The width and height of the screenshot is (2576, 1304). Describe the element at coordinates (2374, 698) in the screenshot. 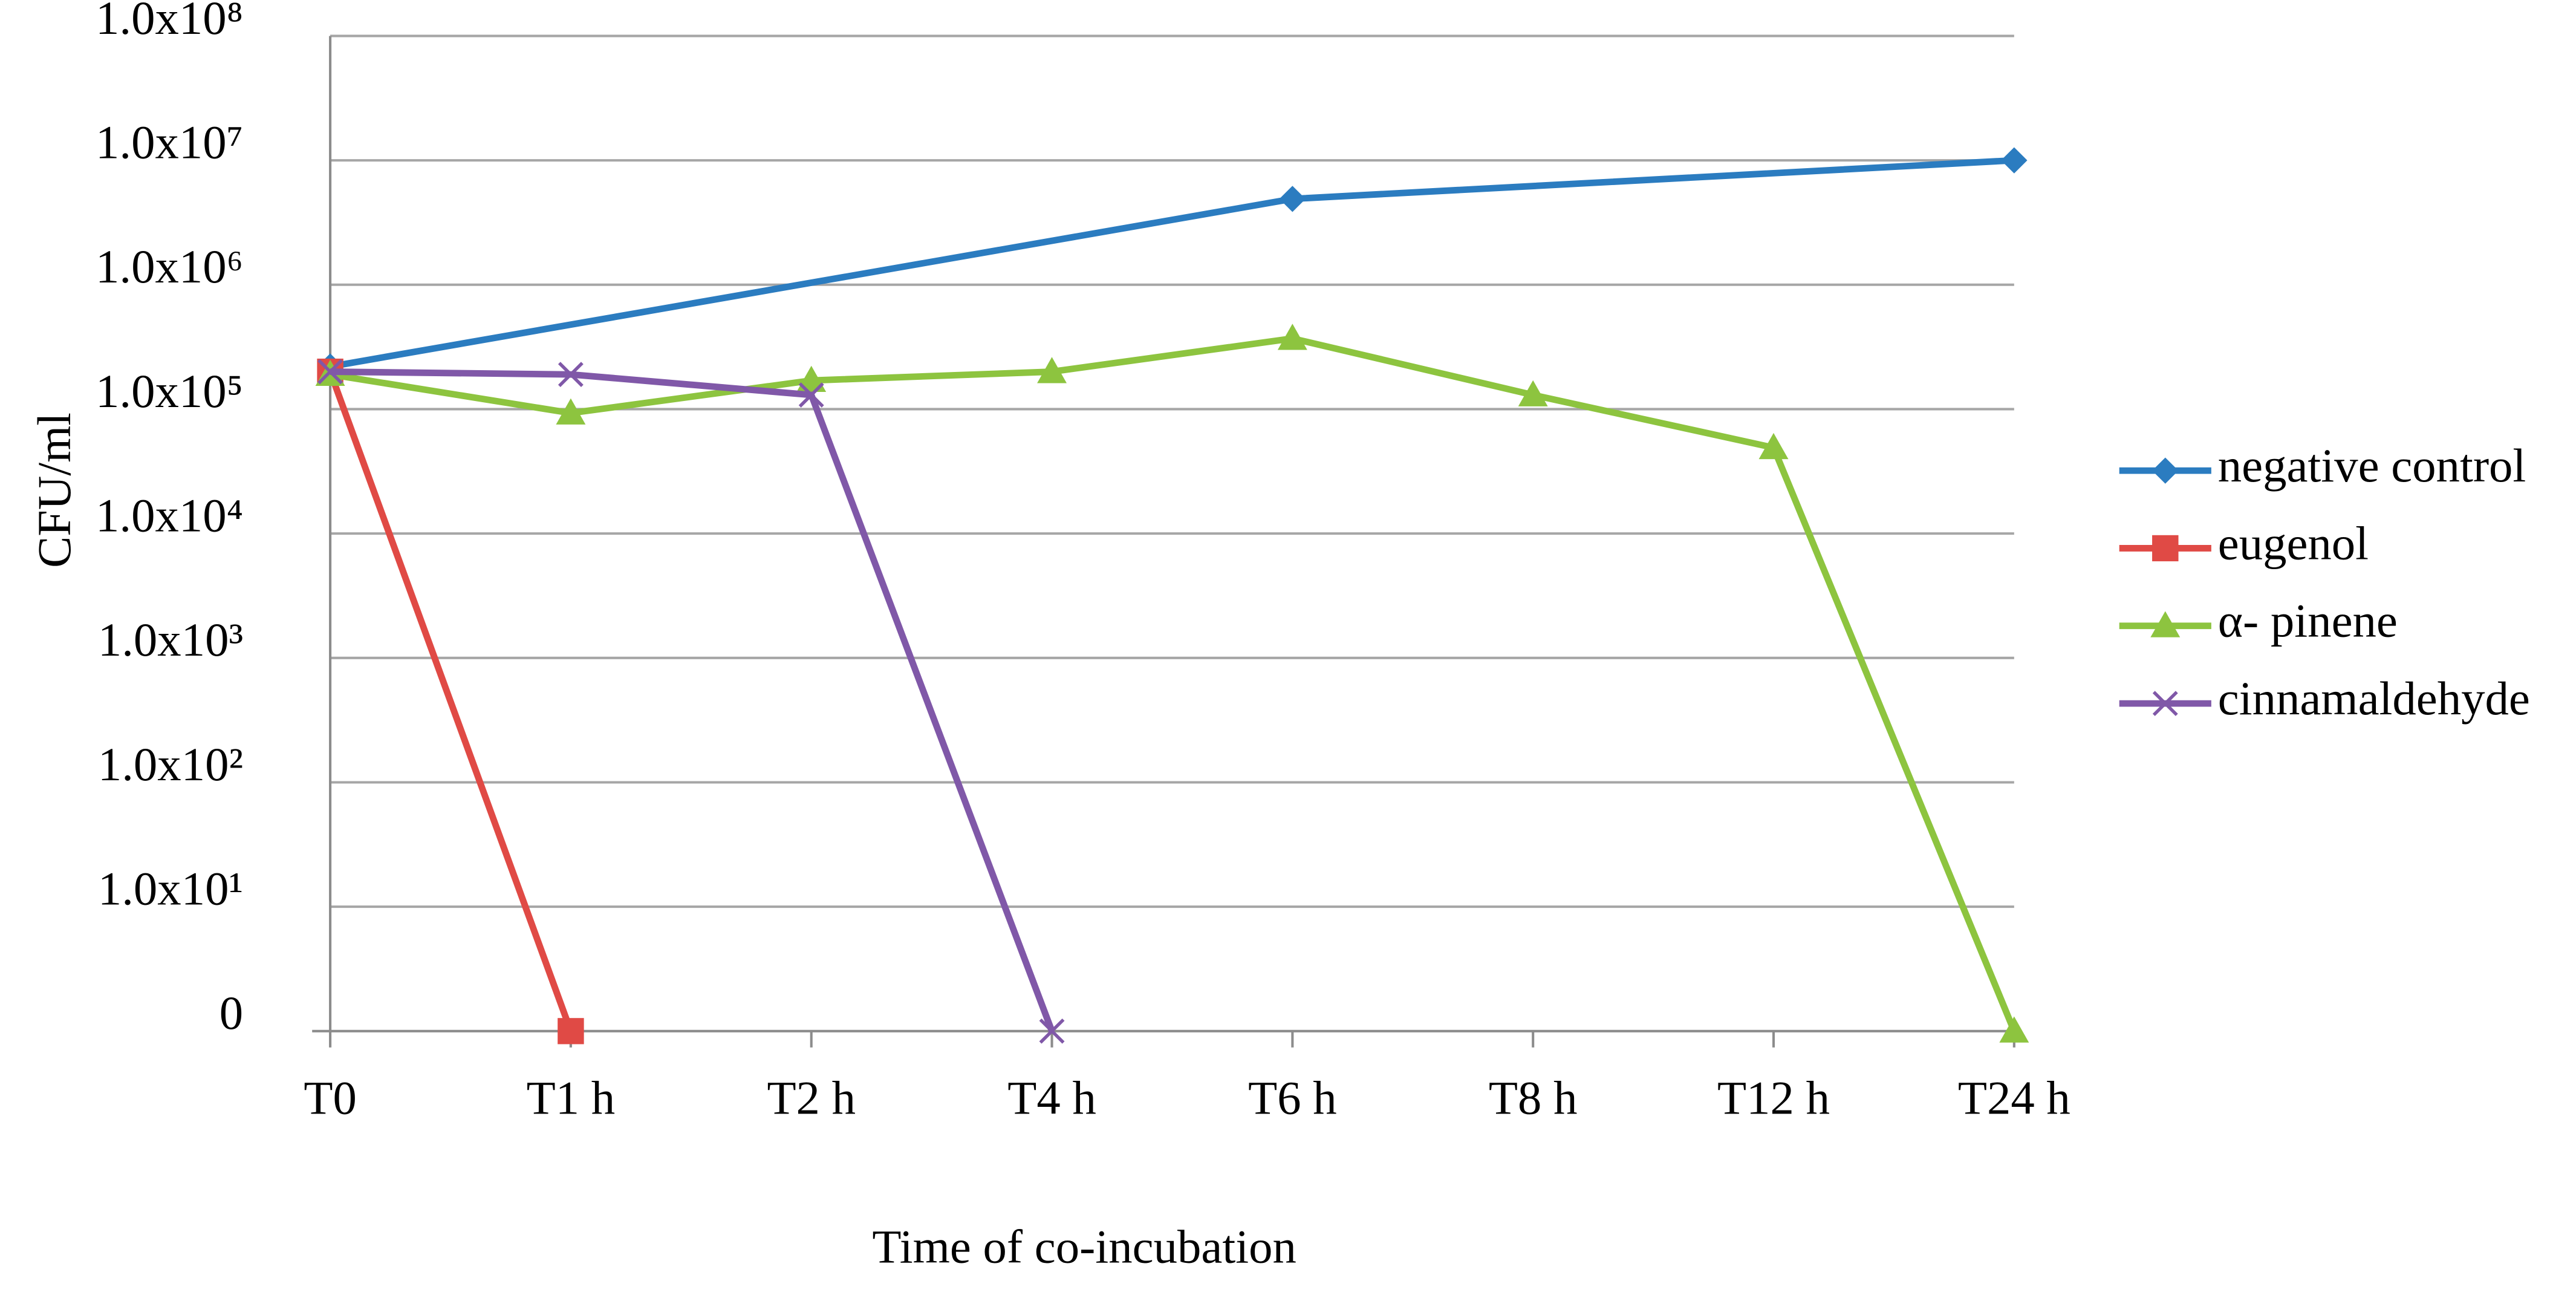

I see `legend-label: cinnamaldehyde` at that location.